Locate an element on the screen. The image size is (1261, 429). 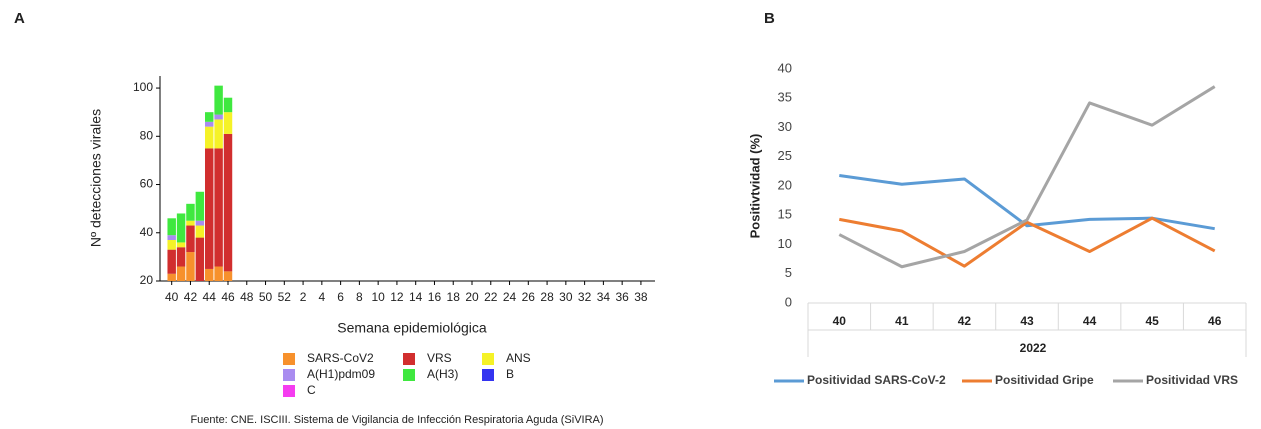
x-tick-label: 6 is located at coordinates (340, 297).